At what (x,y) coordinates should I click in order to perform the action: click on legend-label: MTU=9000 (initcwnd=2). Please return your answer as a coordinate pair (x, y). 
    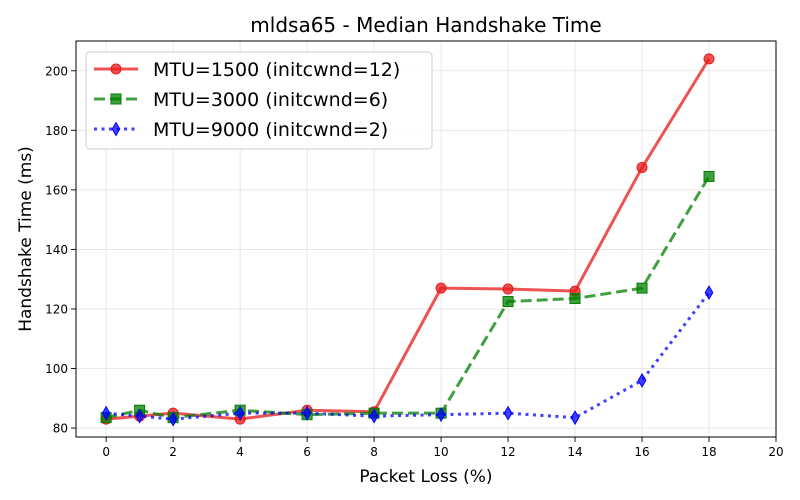
    Looking at the image, I should click on (270, 130).